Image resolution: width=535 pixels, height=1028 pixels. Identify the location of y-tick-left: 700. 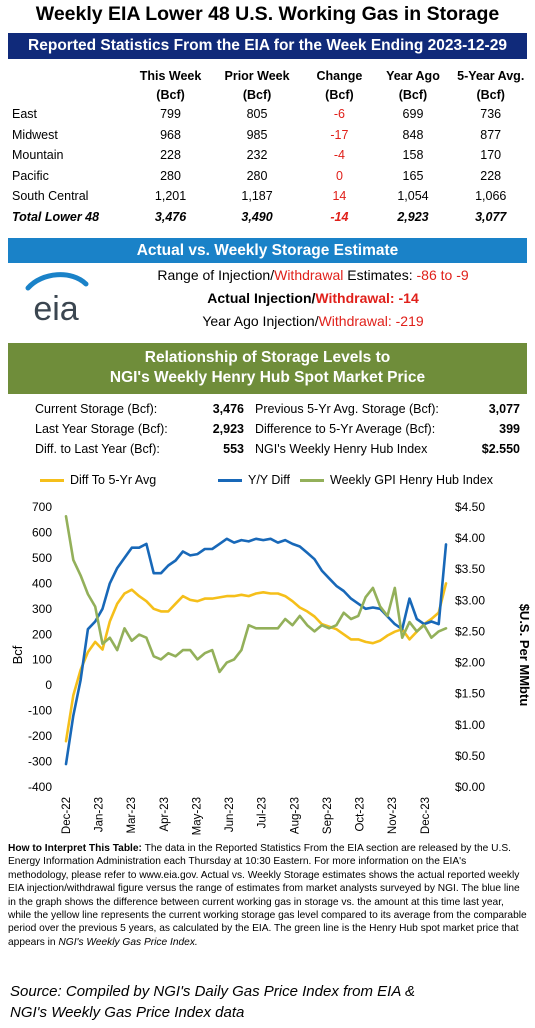
(42, 507).